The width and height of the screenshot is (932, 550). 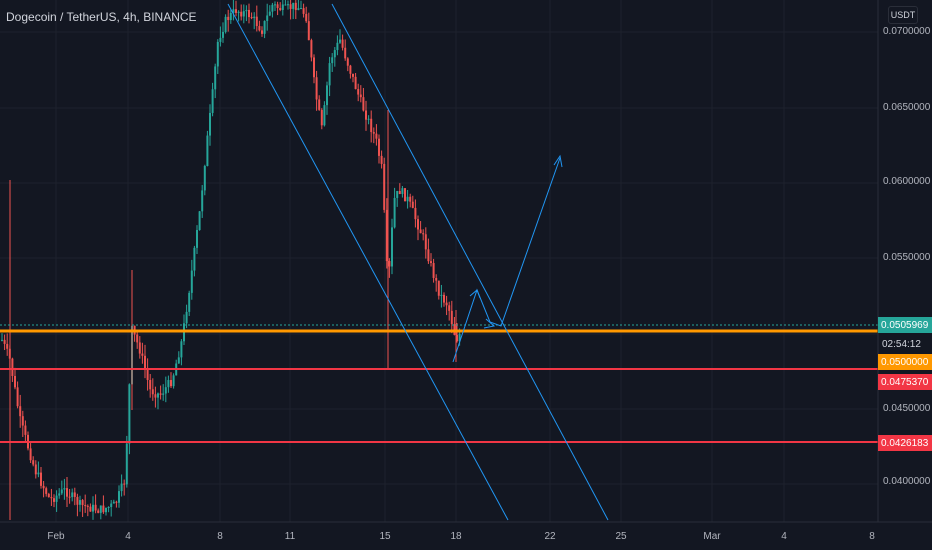 I want to click on candle-countdown: 02:54:12, so click(x=901, y=344).